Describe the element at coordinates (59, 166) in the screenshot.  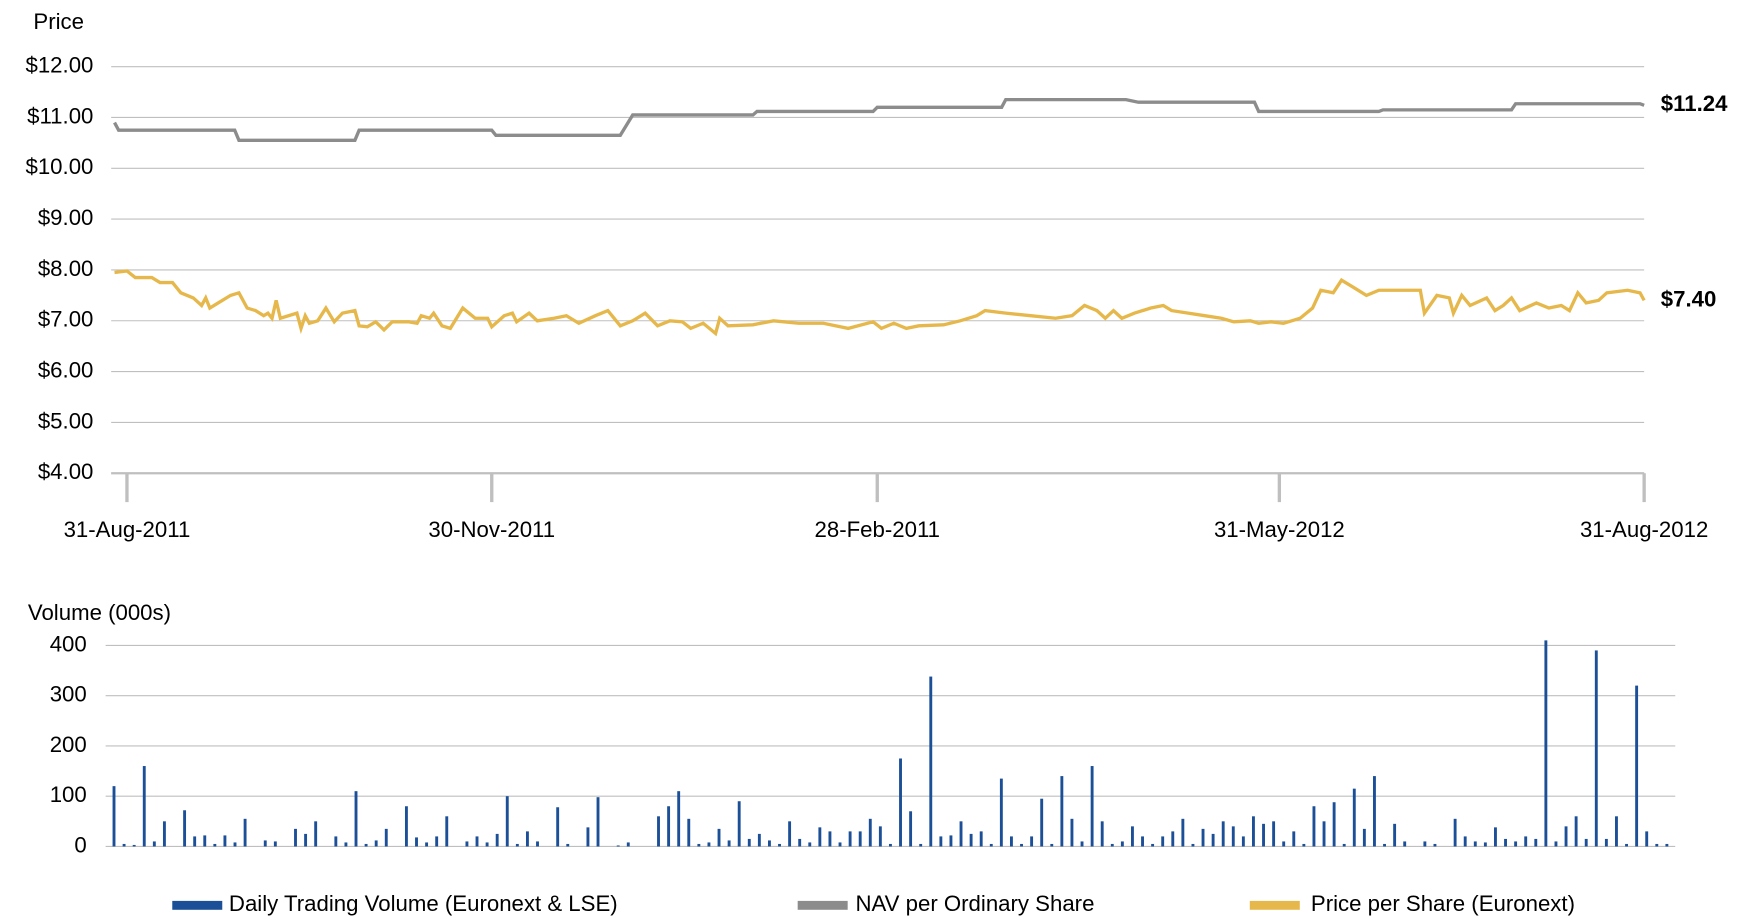
I see `y-tick-label: $10.00` at that location.